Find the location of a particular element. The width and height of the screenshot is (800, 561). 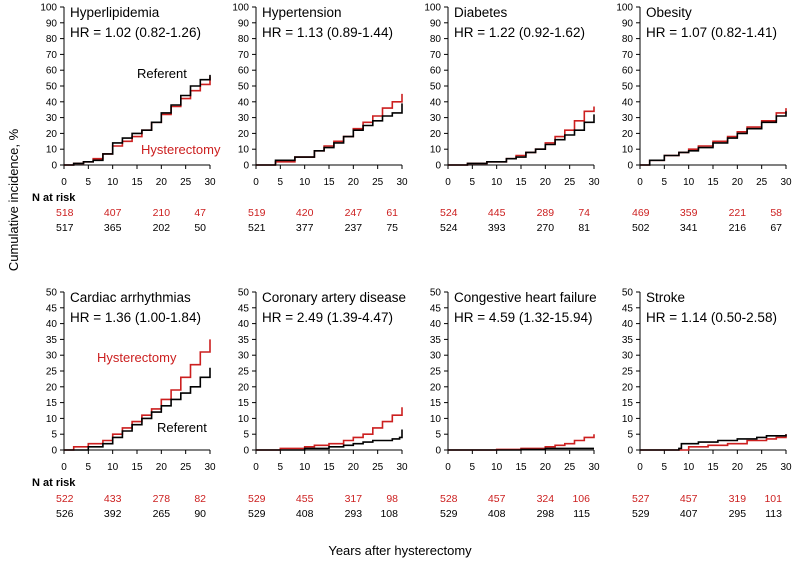

risk-count-hysterectomy: 420 is located at coordinates (305, 213).